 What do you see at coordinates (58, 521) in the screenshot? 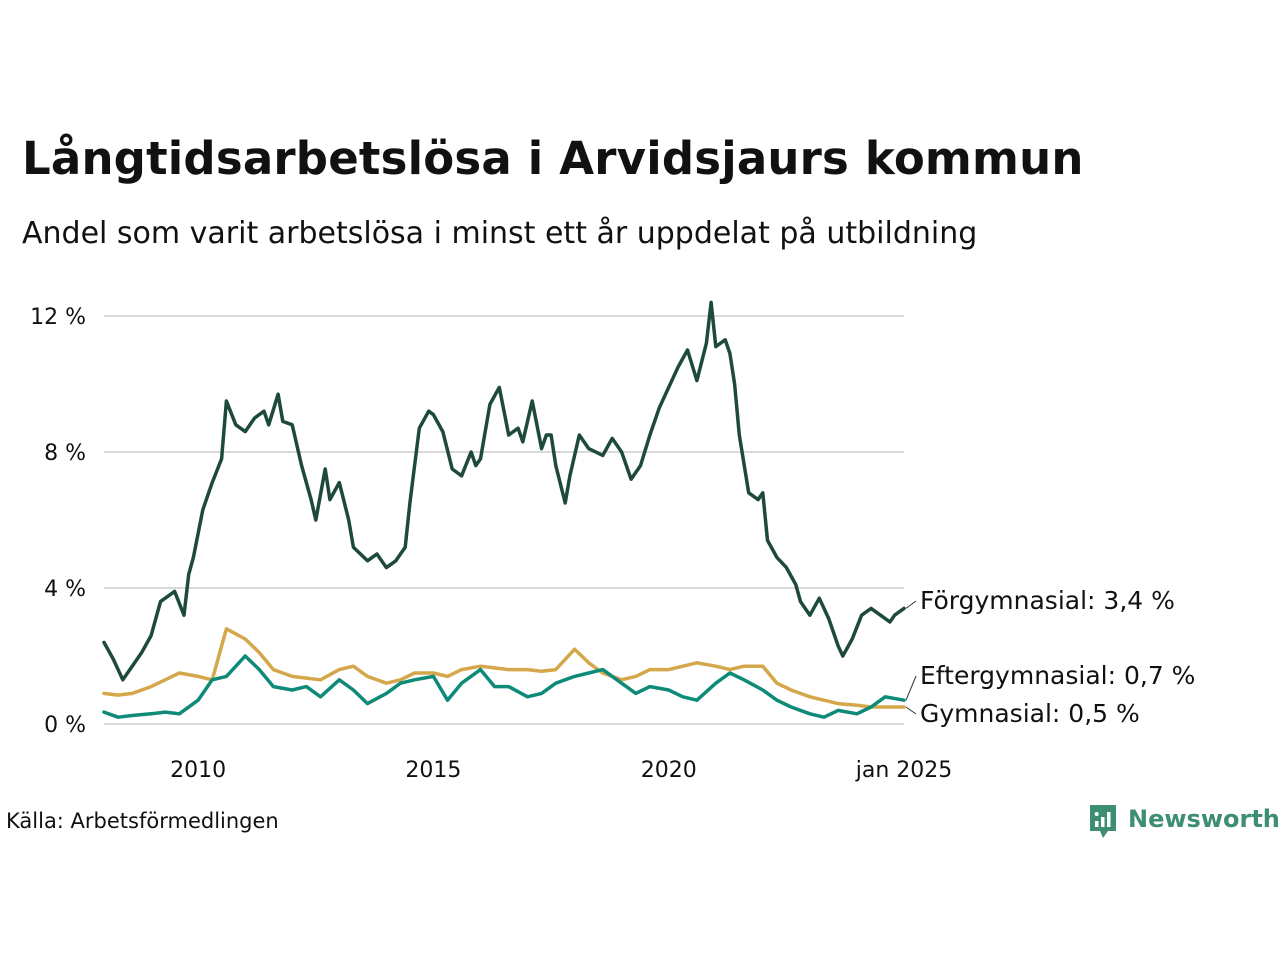
I see `y-axis-ticks: 0 % 4 % 8 % 12 %` at bounding box center [58, 521].